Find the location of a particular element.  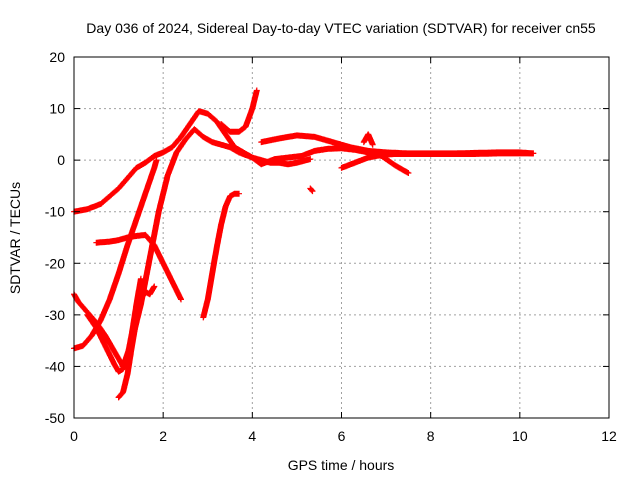

y-tick-label: -50 is located at coordinates (55, 418).